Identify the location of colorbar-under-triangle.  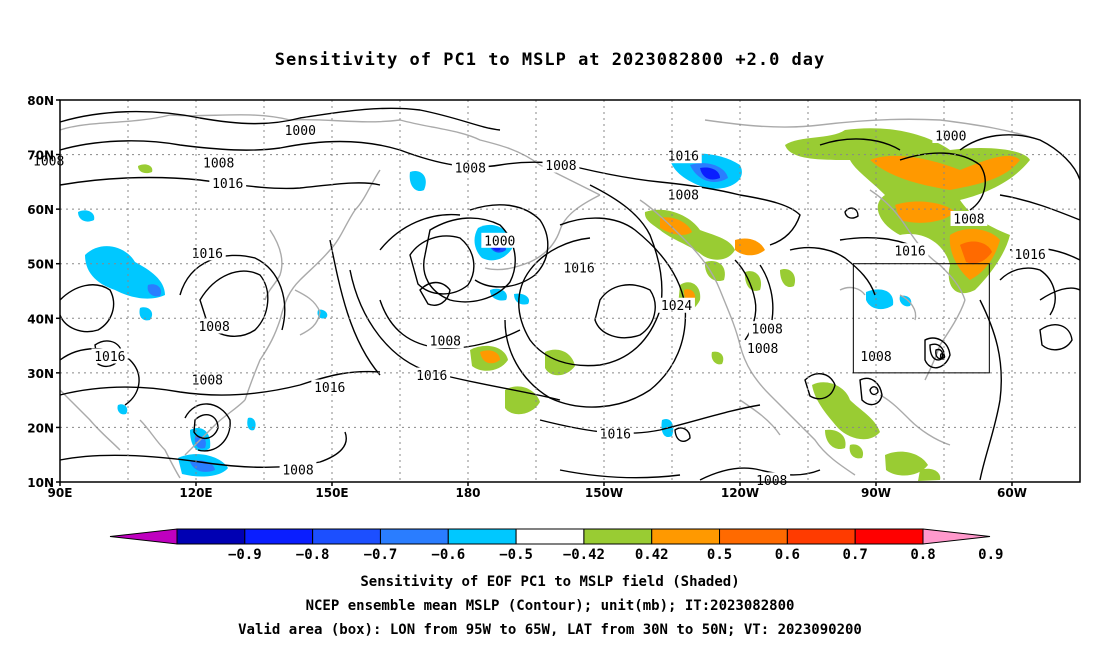
(143, 536).